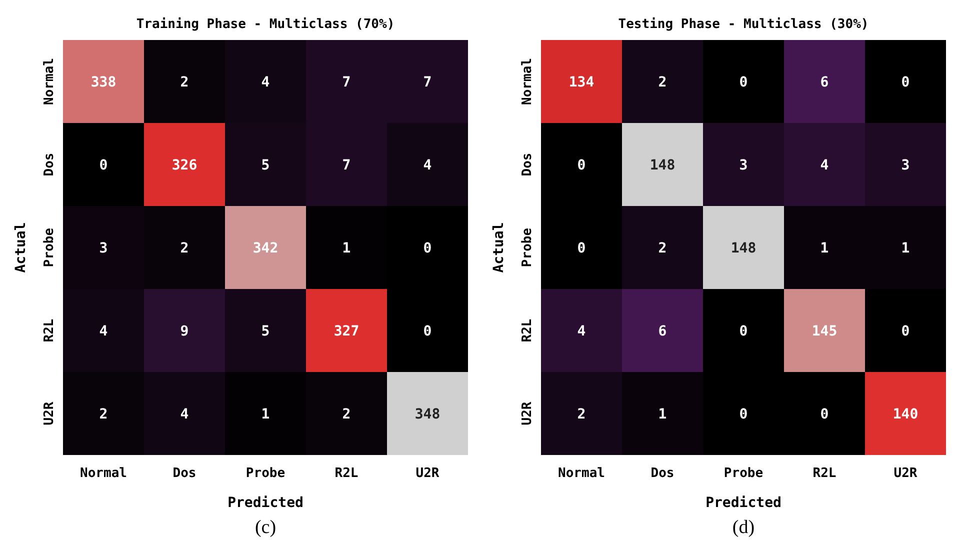 This screenshot has width=958, height=545. Describe the element at coordinates (185, 165) in the screenshot. I see `data-label: 326` at that location.